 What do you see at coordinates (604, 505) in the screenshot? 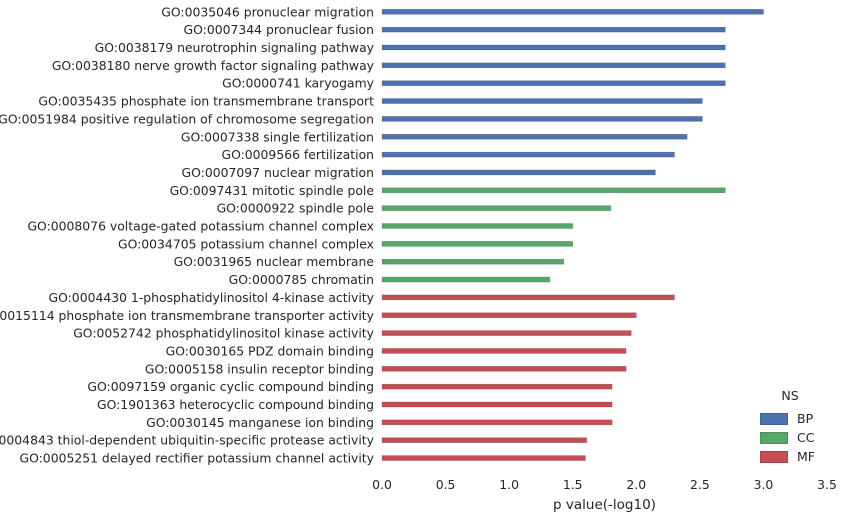
I see `x-axis-label: p value(-log10)` at bounding box center [604, 505].